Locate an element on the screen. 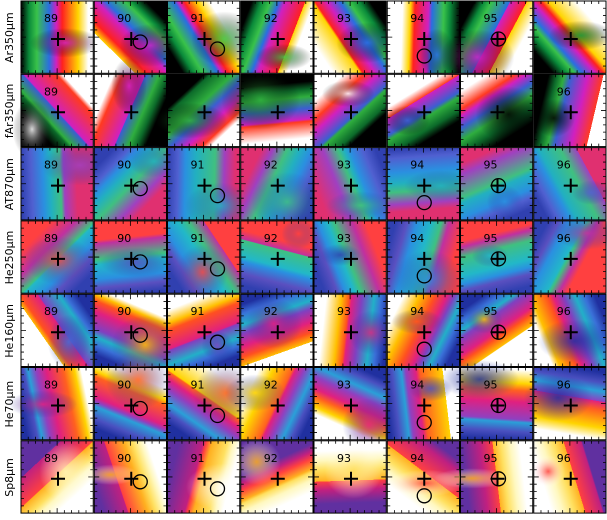  cell-number: 94 is located at coordinates (417, 311).